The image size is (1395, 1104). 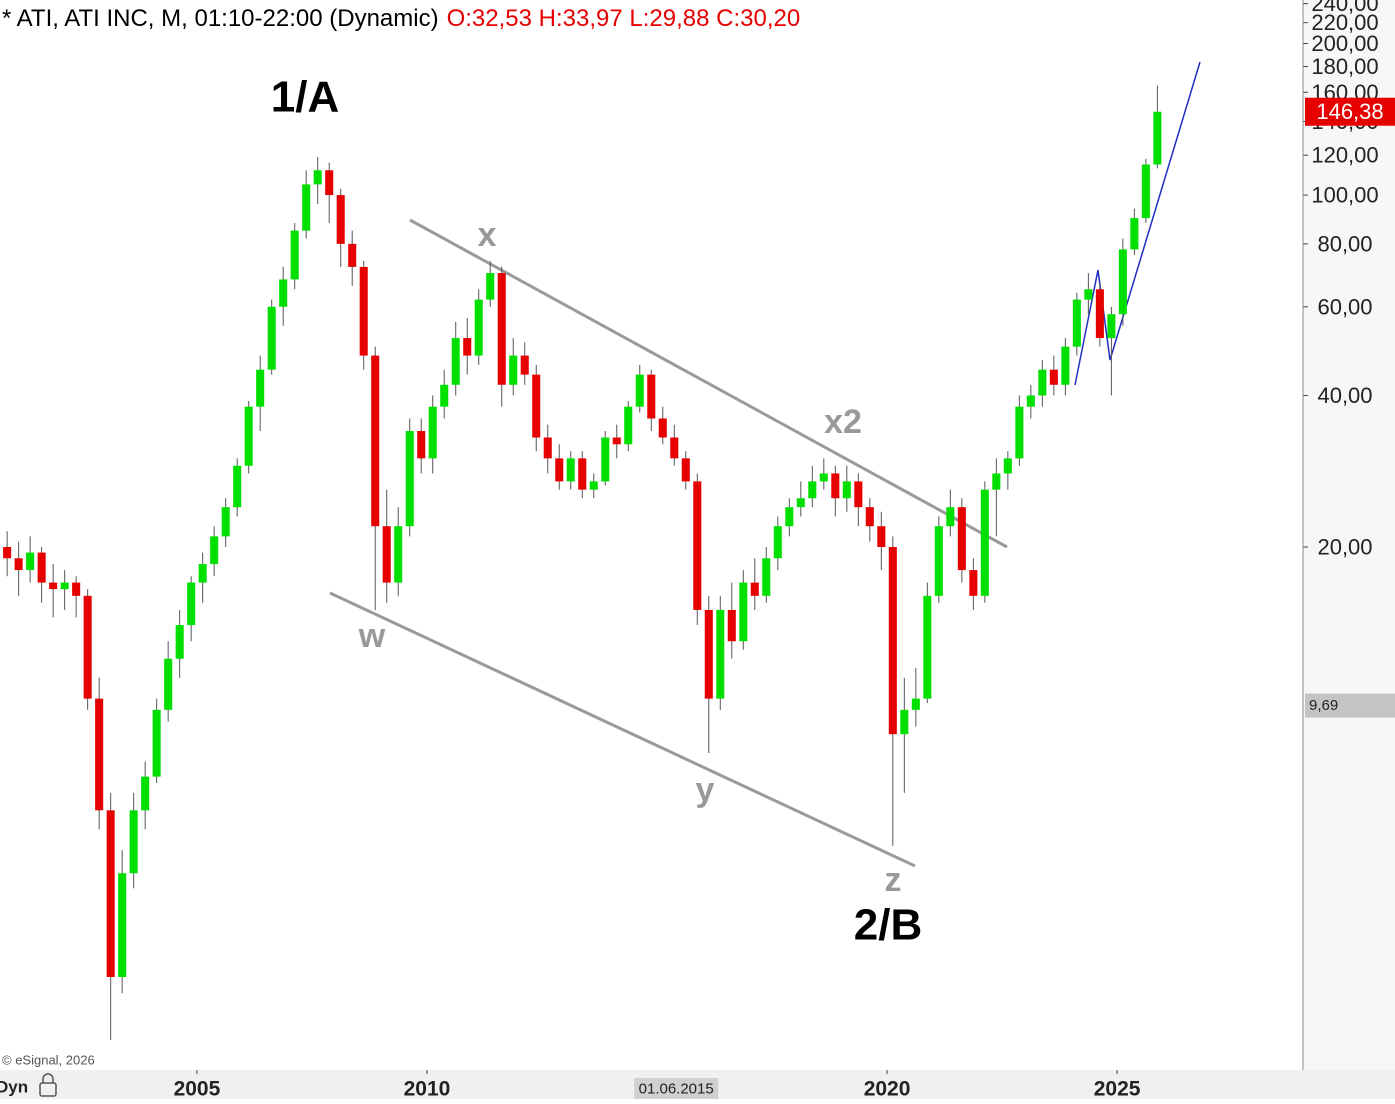 I want to click on wave-label: y, so click(x=705, y=790).